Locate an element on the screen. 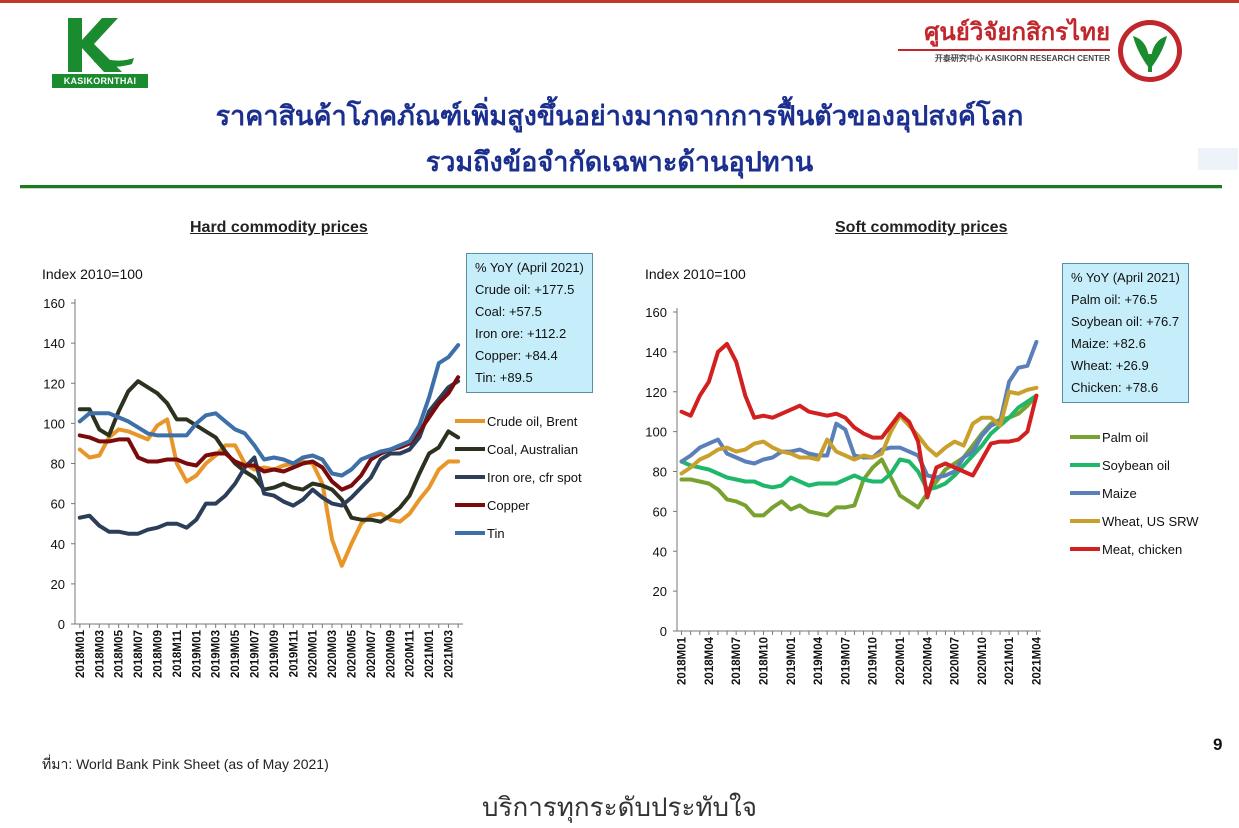 The width and height of the screenshot is (1239, 828). x-tick-label: 2019M11 is located at coordinates (294, 653).